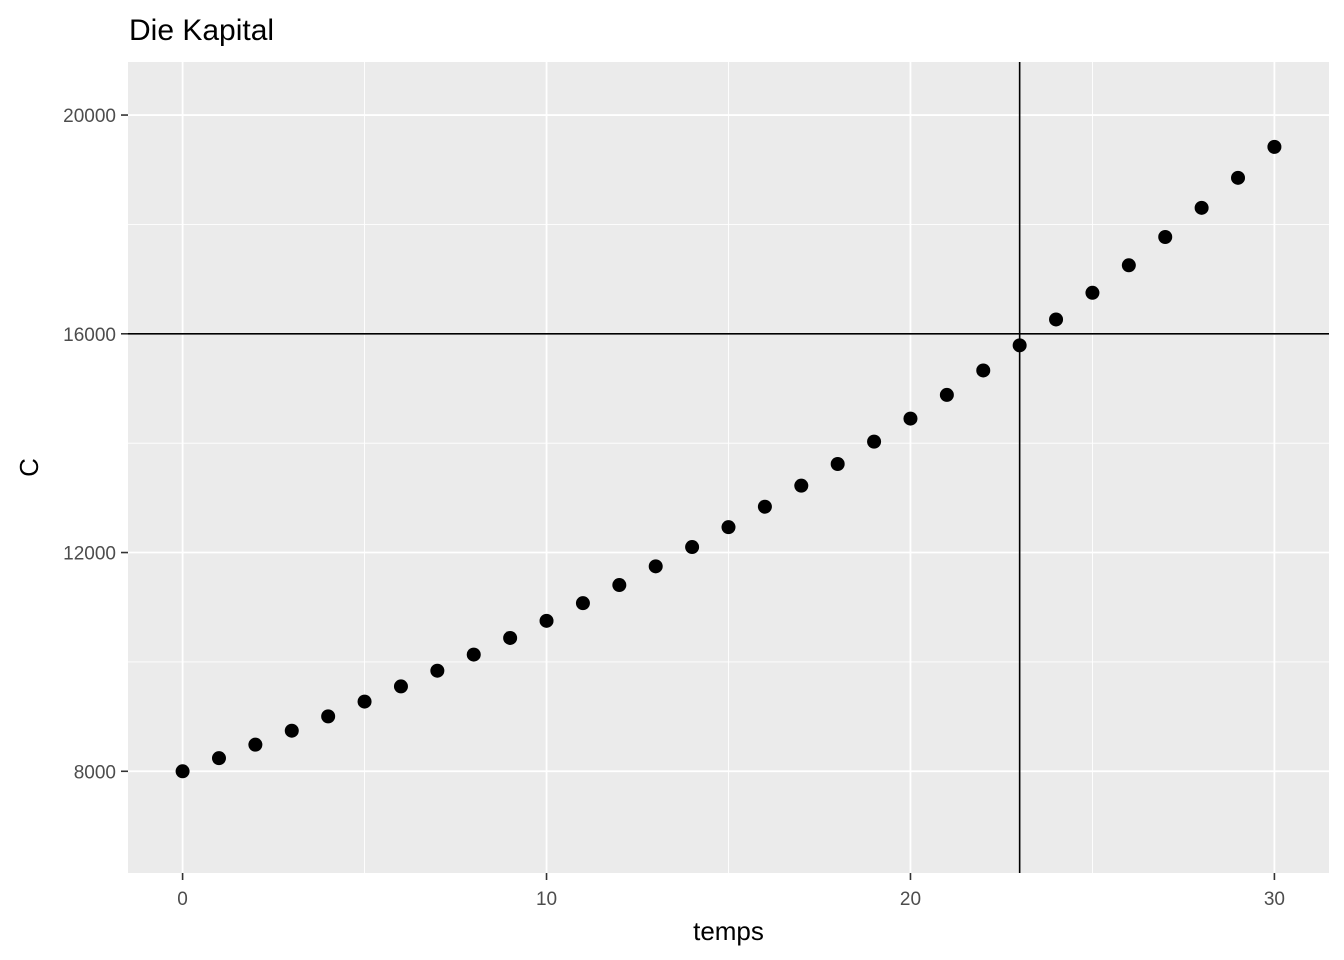 This screenshot has width=1344, height=960. Describe the element at coordinates (182, 899) in the screenshot. I see `x-tick-label: 0` at that location.